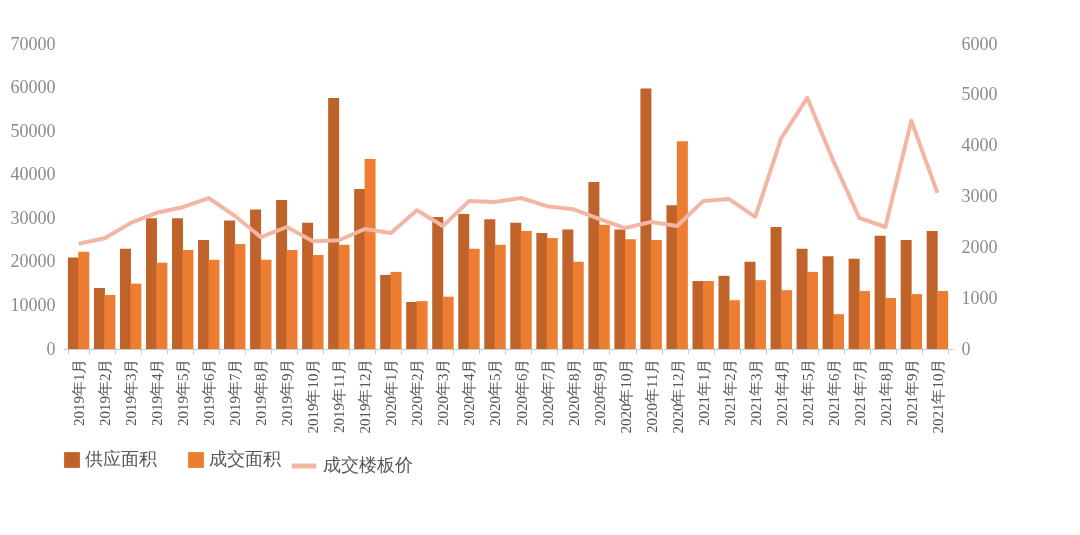 Image resolution: width=1080 pixels, height=535 pixels. I want to click on x-tick-label: 2021年3月, so click(755, 392).